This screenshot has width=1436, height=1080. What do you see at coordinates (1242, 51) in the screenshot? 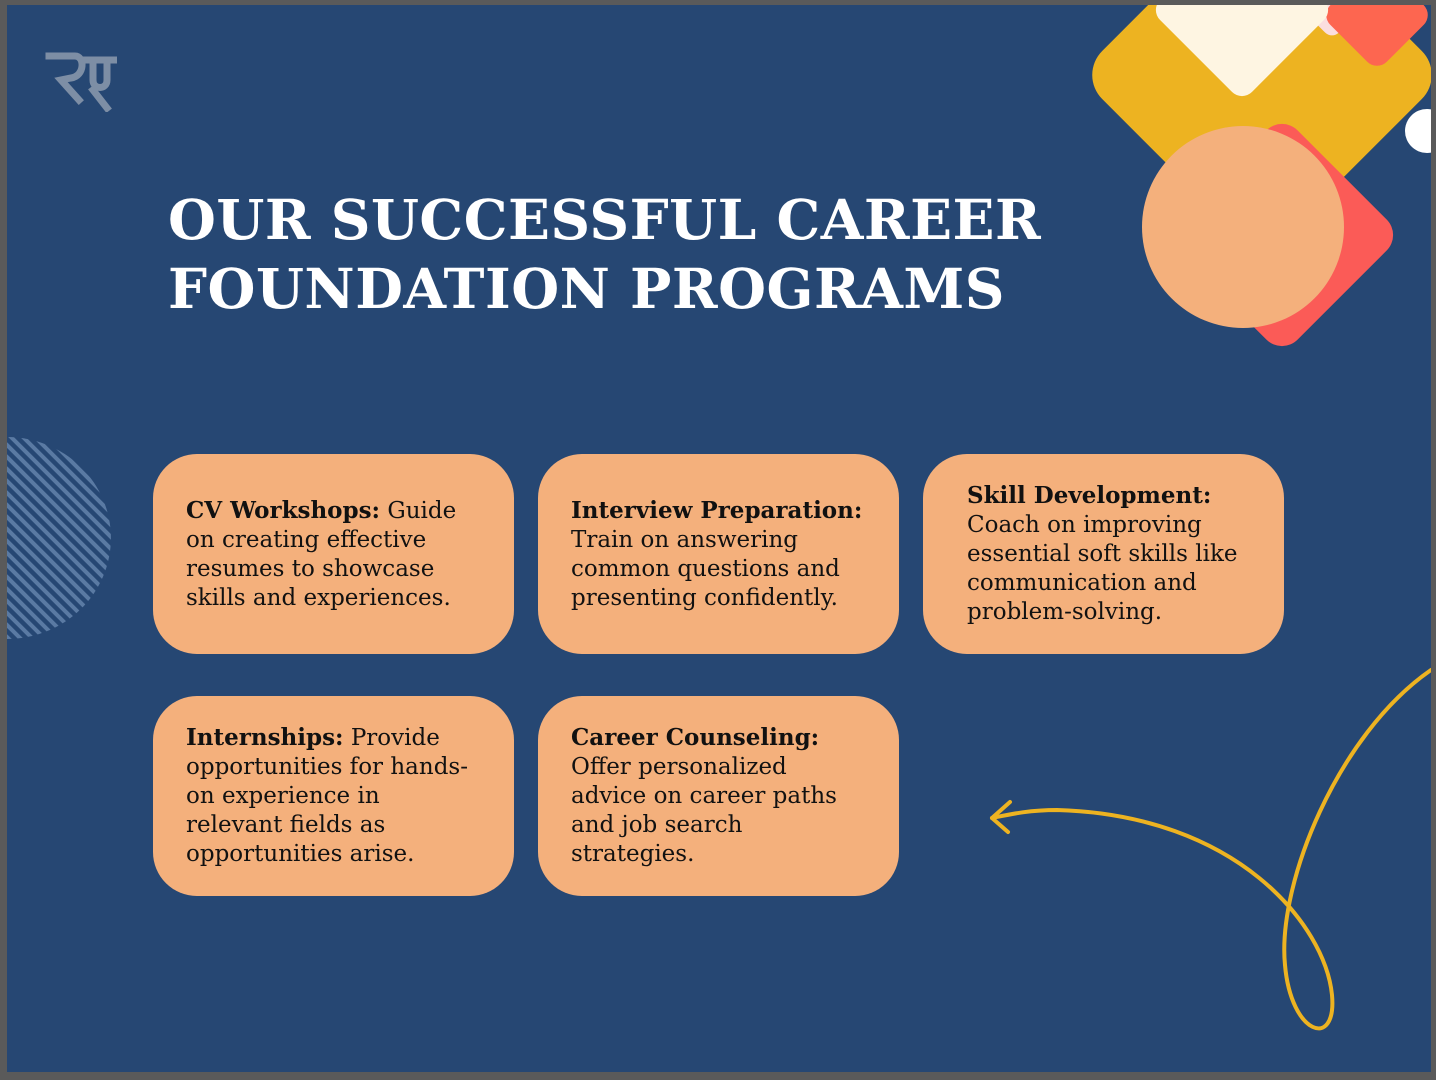
I see `cream-diamond` at bounding box center [1242, 51].